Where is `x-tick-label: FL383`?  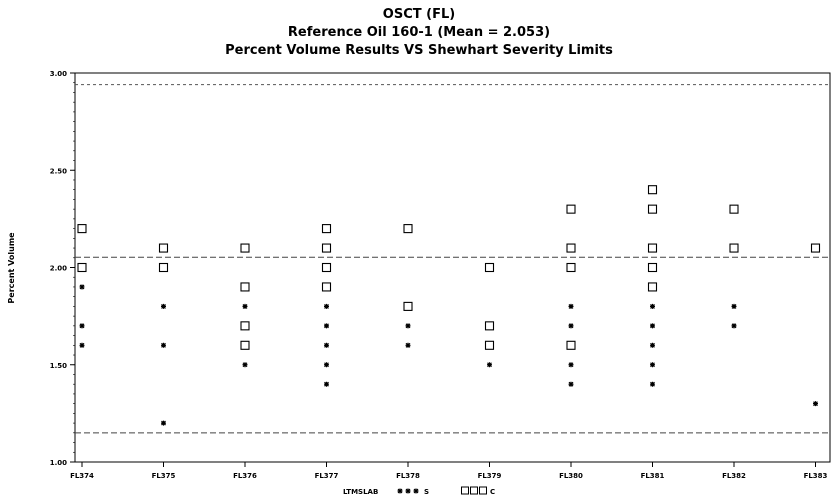
x-tick-label: FL383 is located at coordinates (816, 476).